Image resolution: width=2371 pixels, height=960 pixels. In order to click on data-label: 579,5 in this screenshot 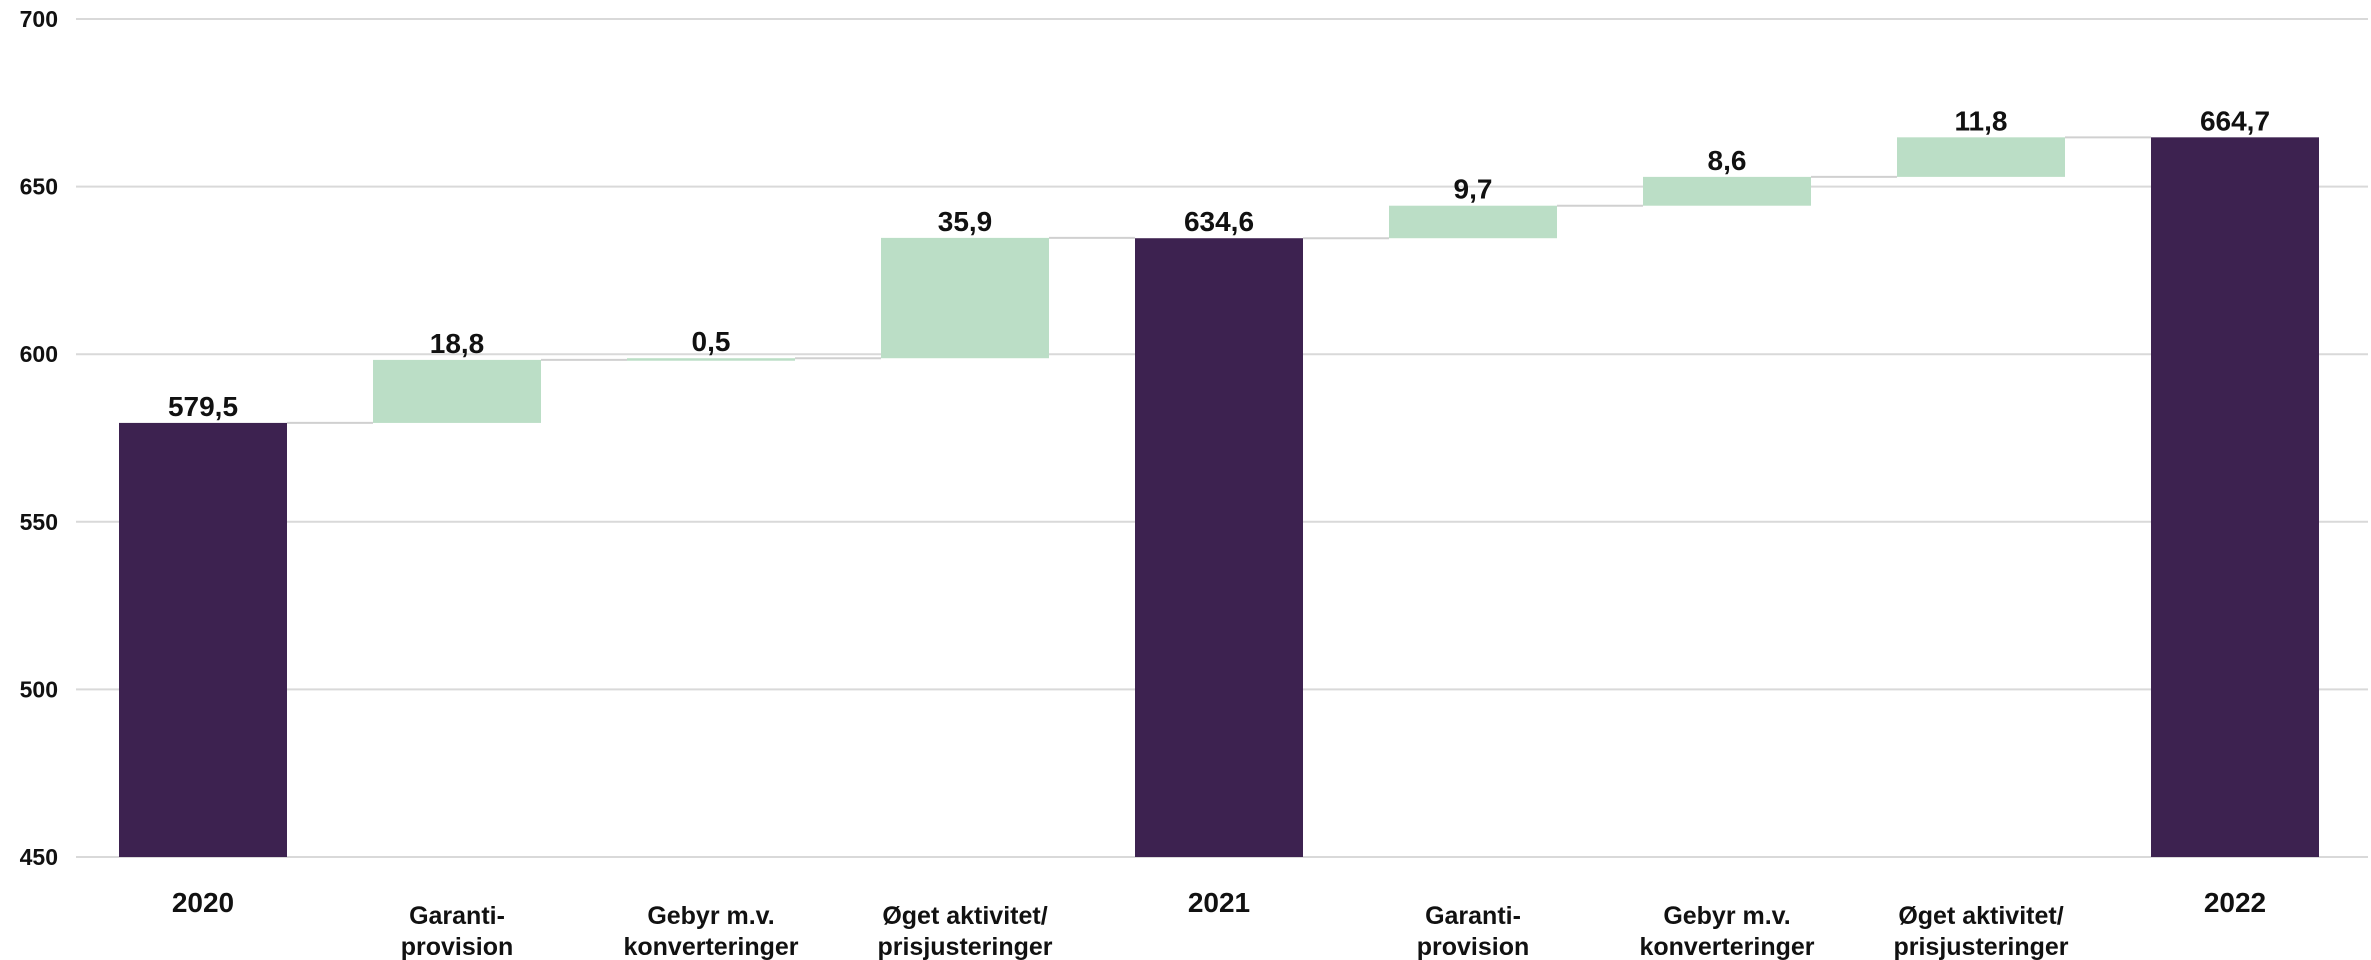, I will do `click(203, 406)`.